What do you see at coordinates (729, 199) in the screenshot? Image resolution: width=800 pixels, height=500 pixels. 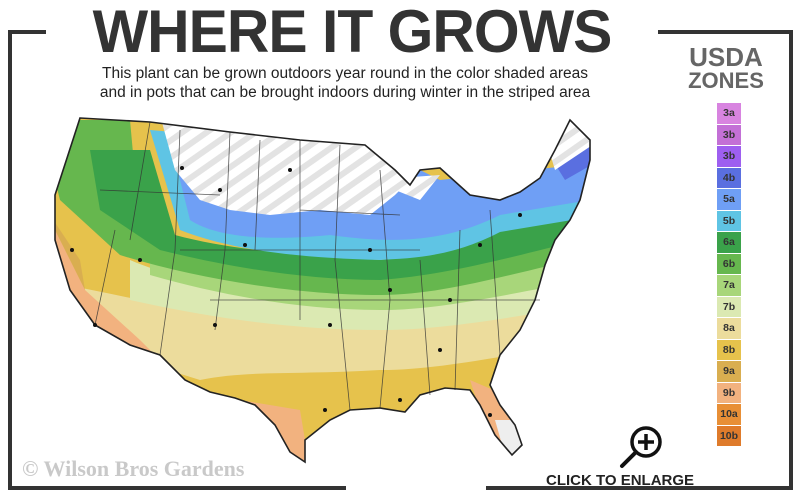 I see `legend-zone-5a: 5a` at bounding box center [729, 199].